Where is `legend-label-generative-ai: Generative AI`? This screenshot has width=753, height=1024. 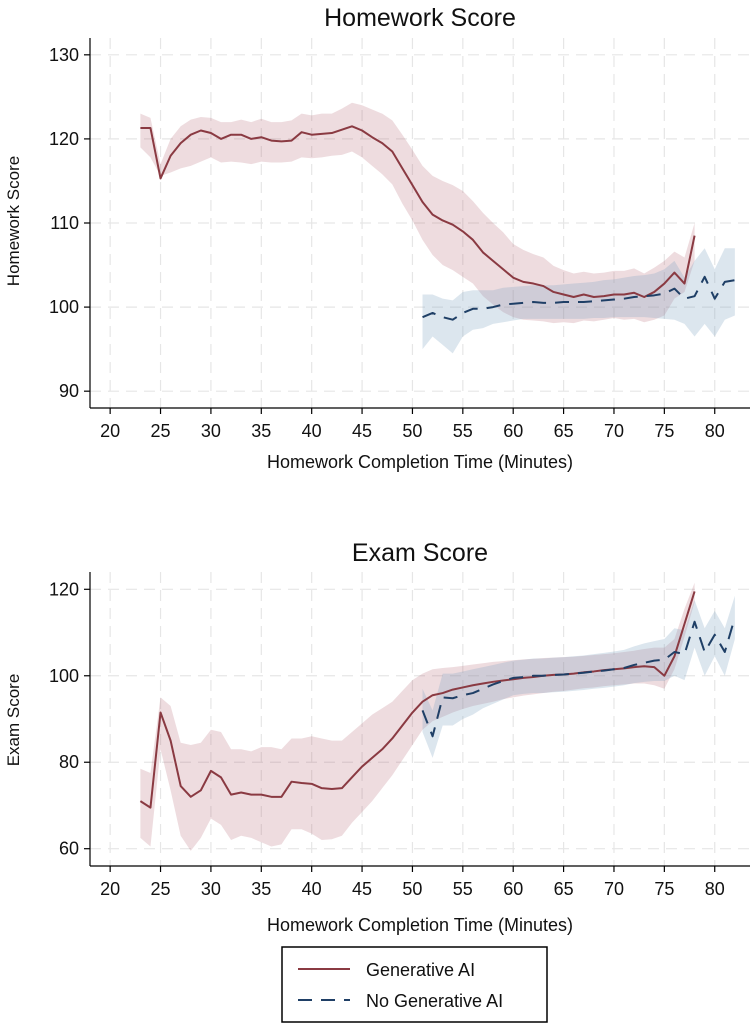
legend-label-generative-ai: Generative AI is located at coordinates (420, 970).